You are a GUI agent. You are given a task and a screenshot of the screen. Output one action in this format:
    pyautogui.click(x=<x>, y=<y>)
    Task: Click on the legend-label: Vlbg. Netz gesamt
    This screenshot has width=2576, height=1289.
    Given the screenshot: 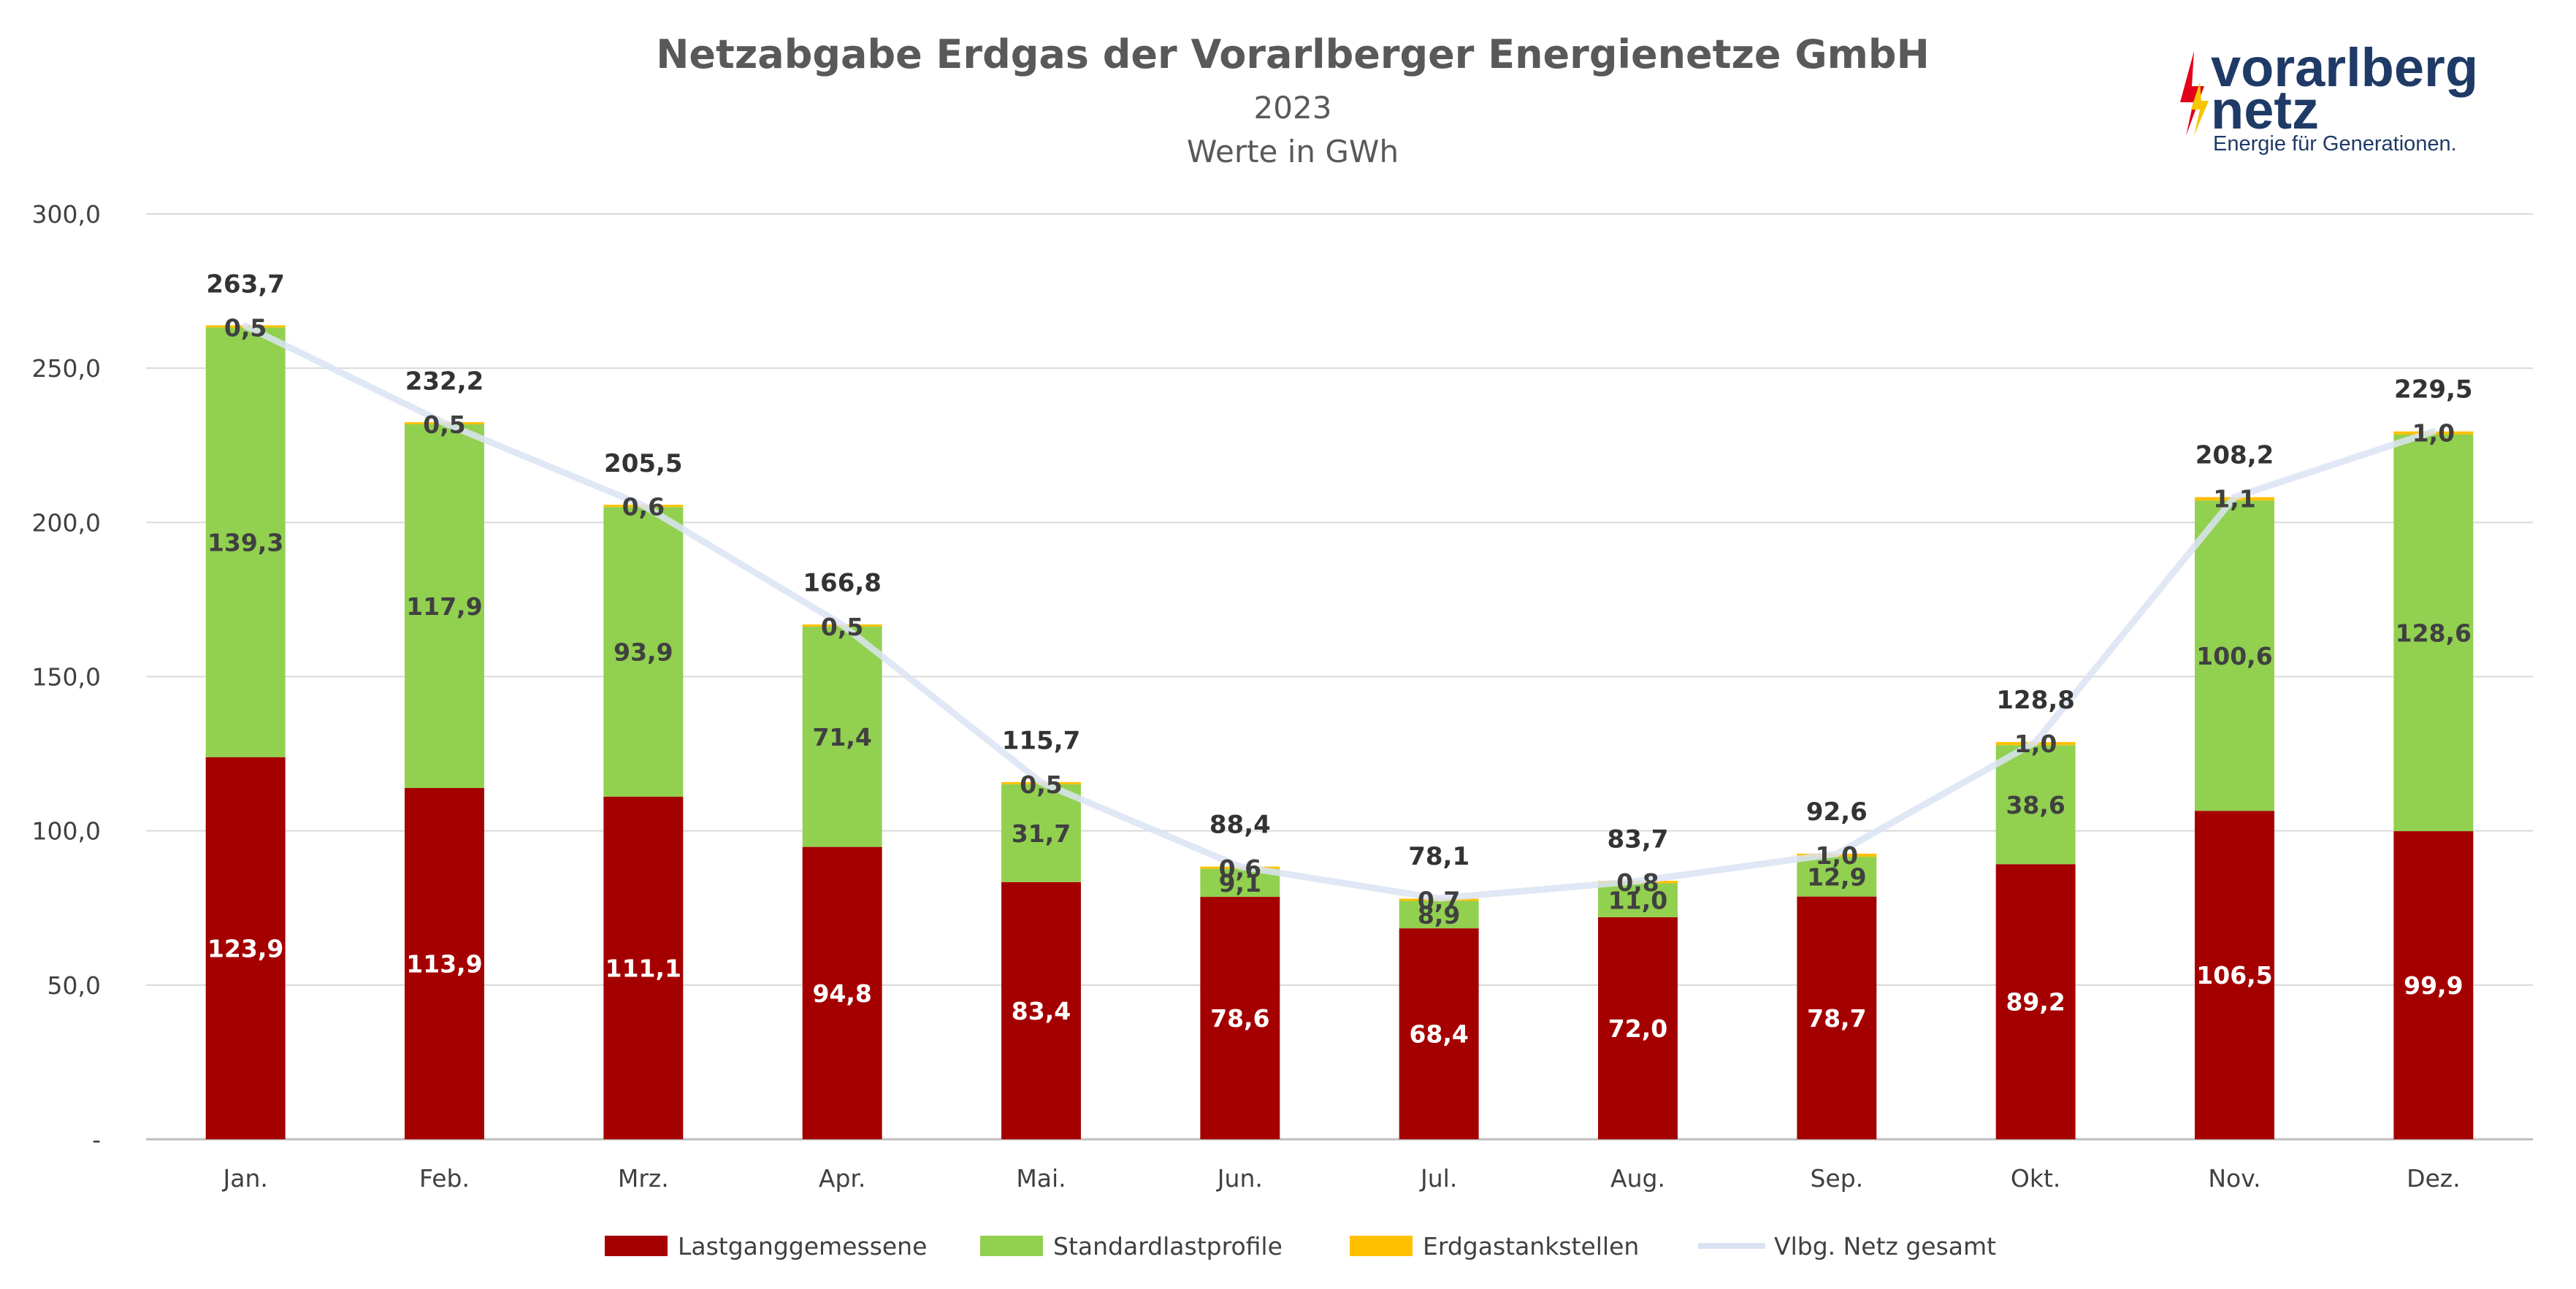 What is the action you would take?
    pyautogui.click(x=1885, y=1246)
    